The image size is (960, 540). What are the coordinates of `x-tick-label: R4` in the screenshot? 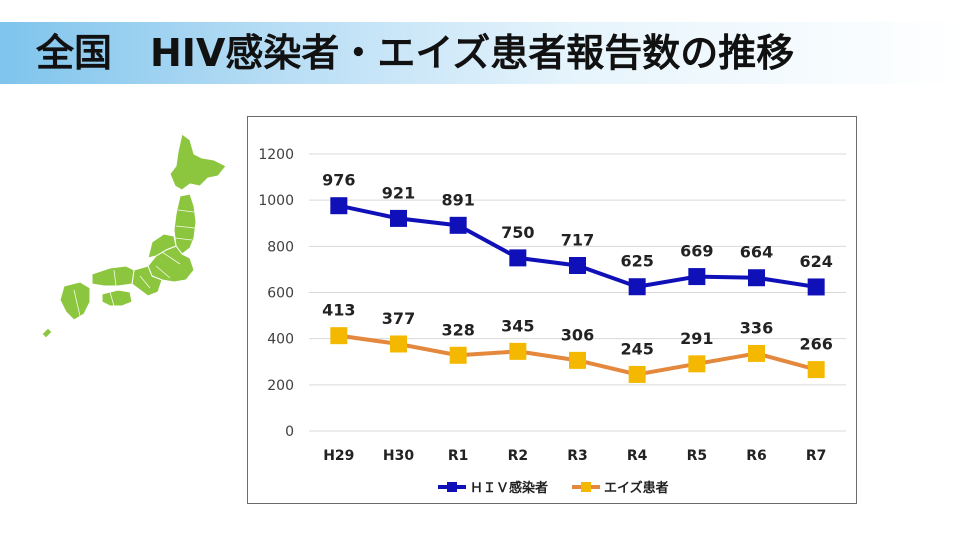 It's located at (637, 456).